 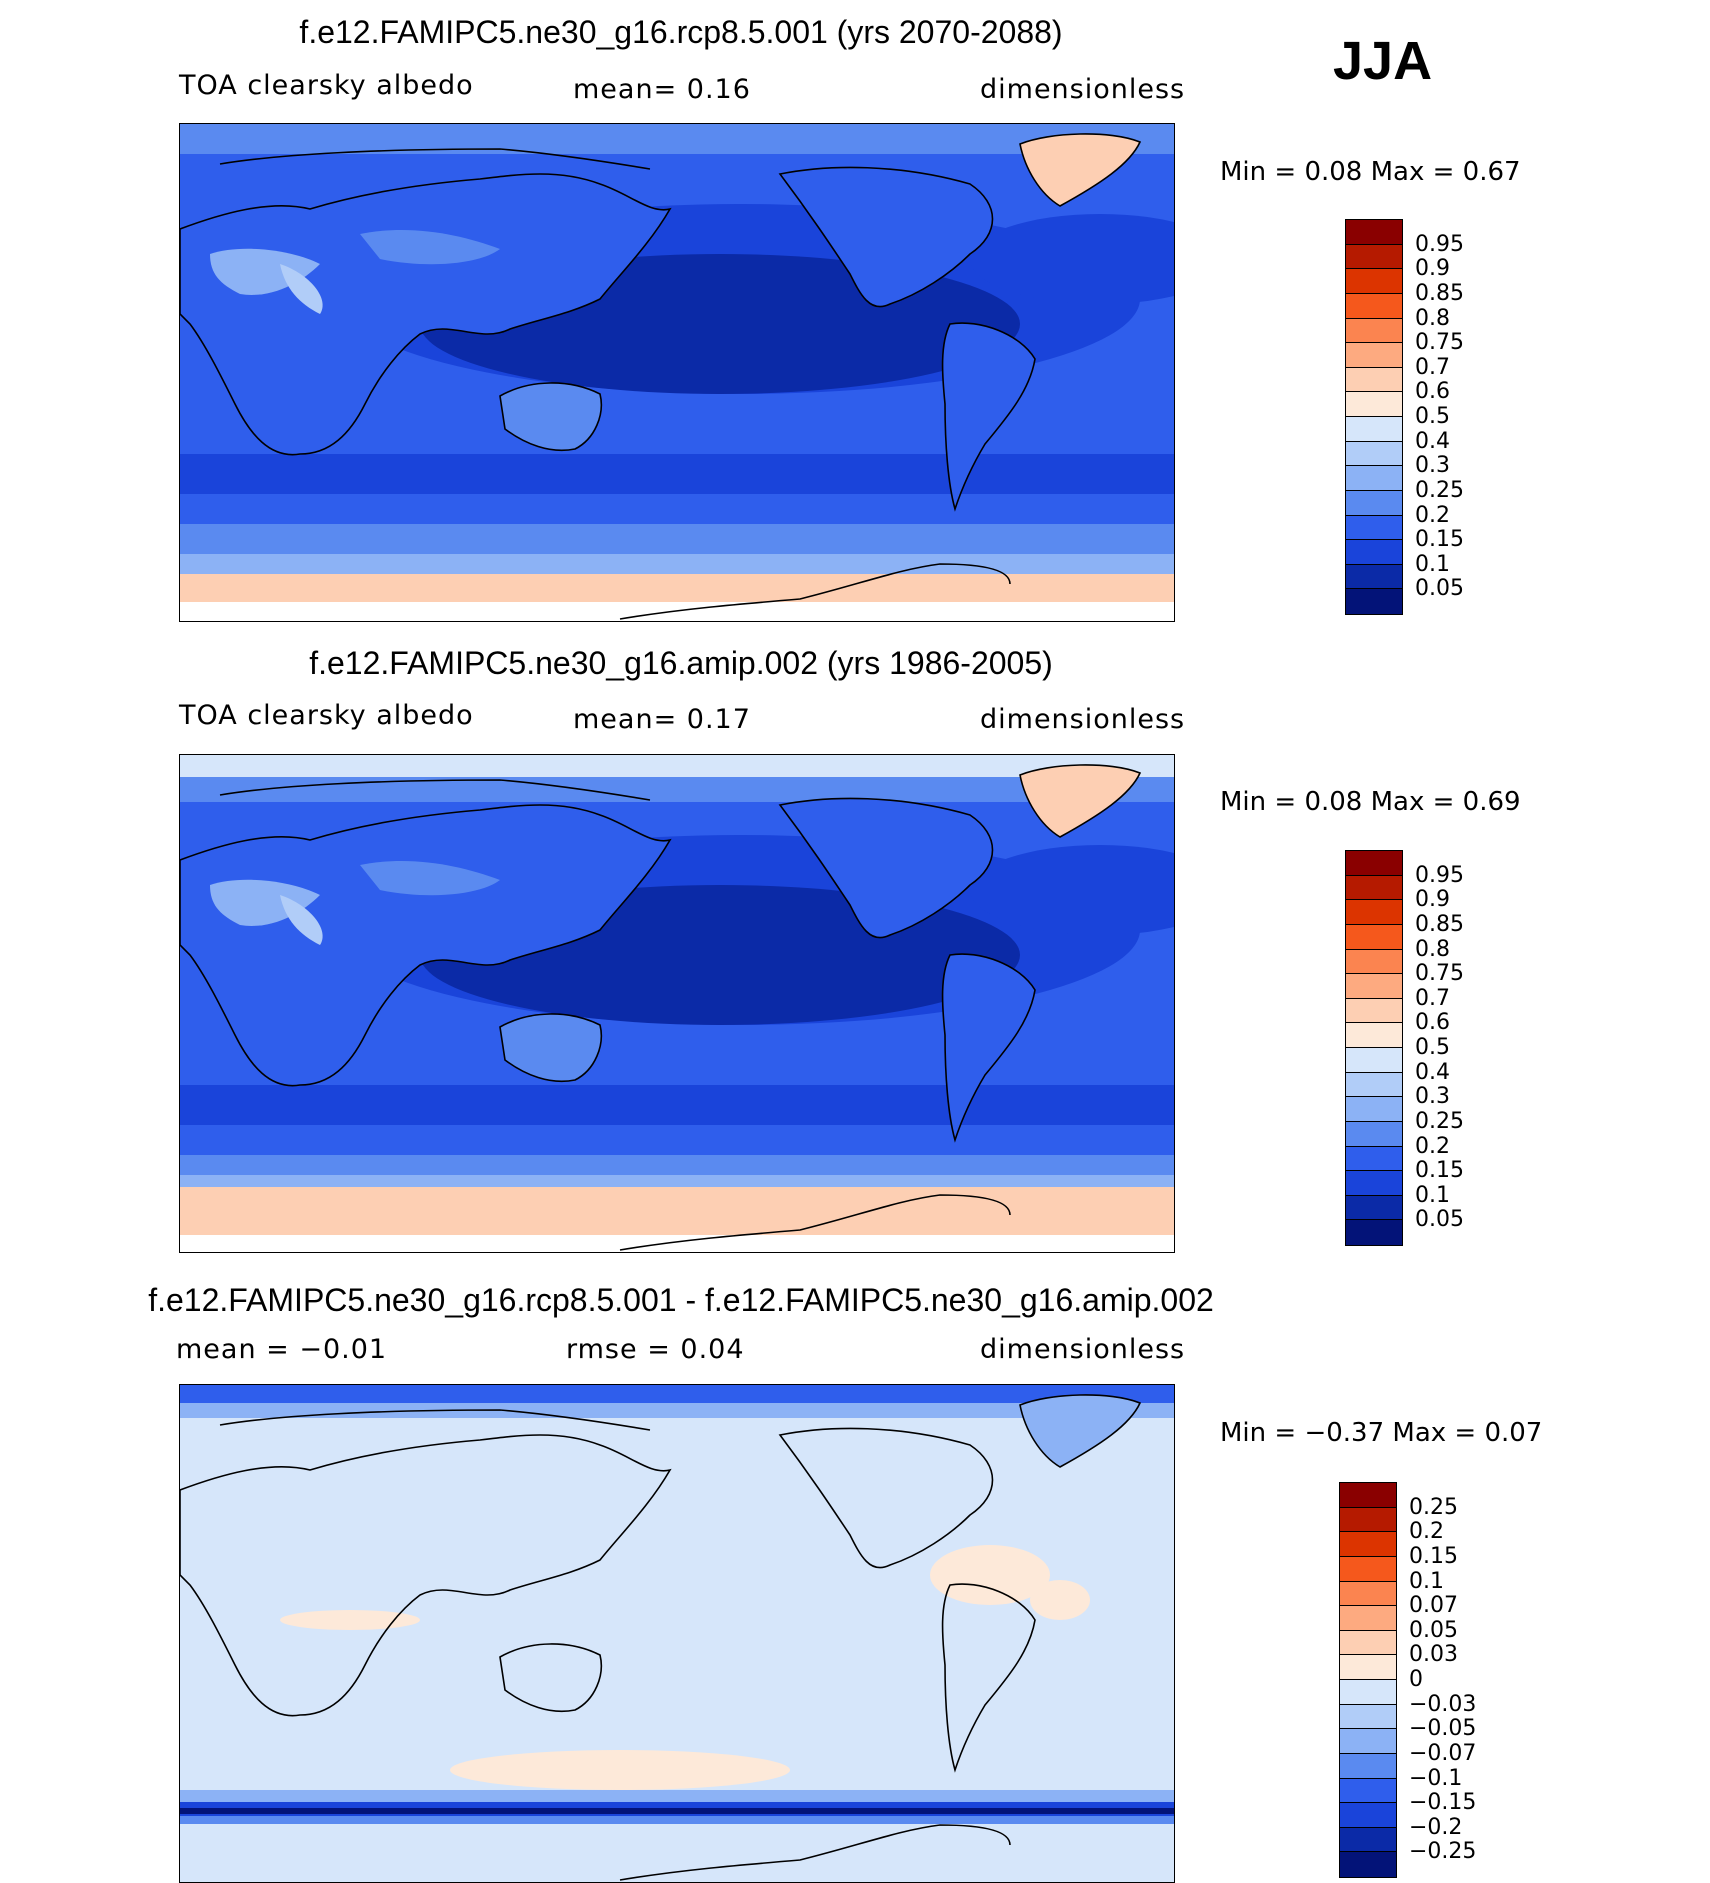 What do you see at coordinates (1433, 1606) in the screenshot?
I see `colorbar-tick-label: 0.07` at bounding box center [1433, 1606].